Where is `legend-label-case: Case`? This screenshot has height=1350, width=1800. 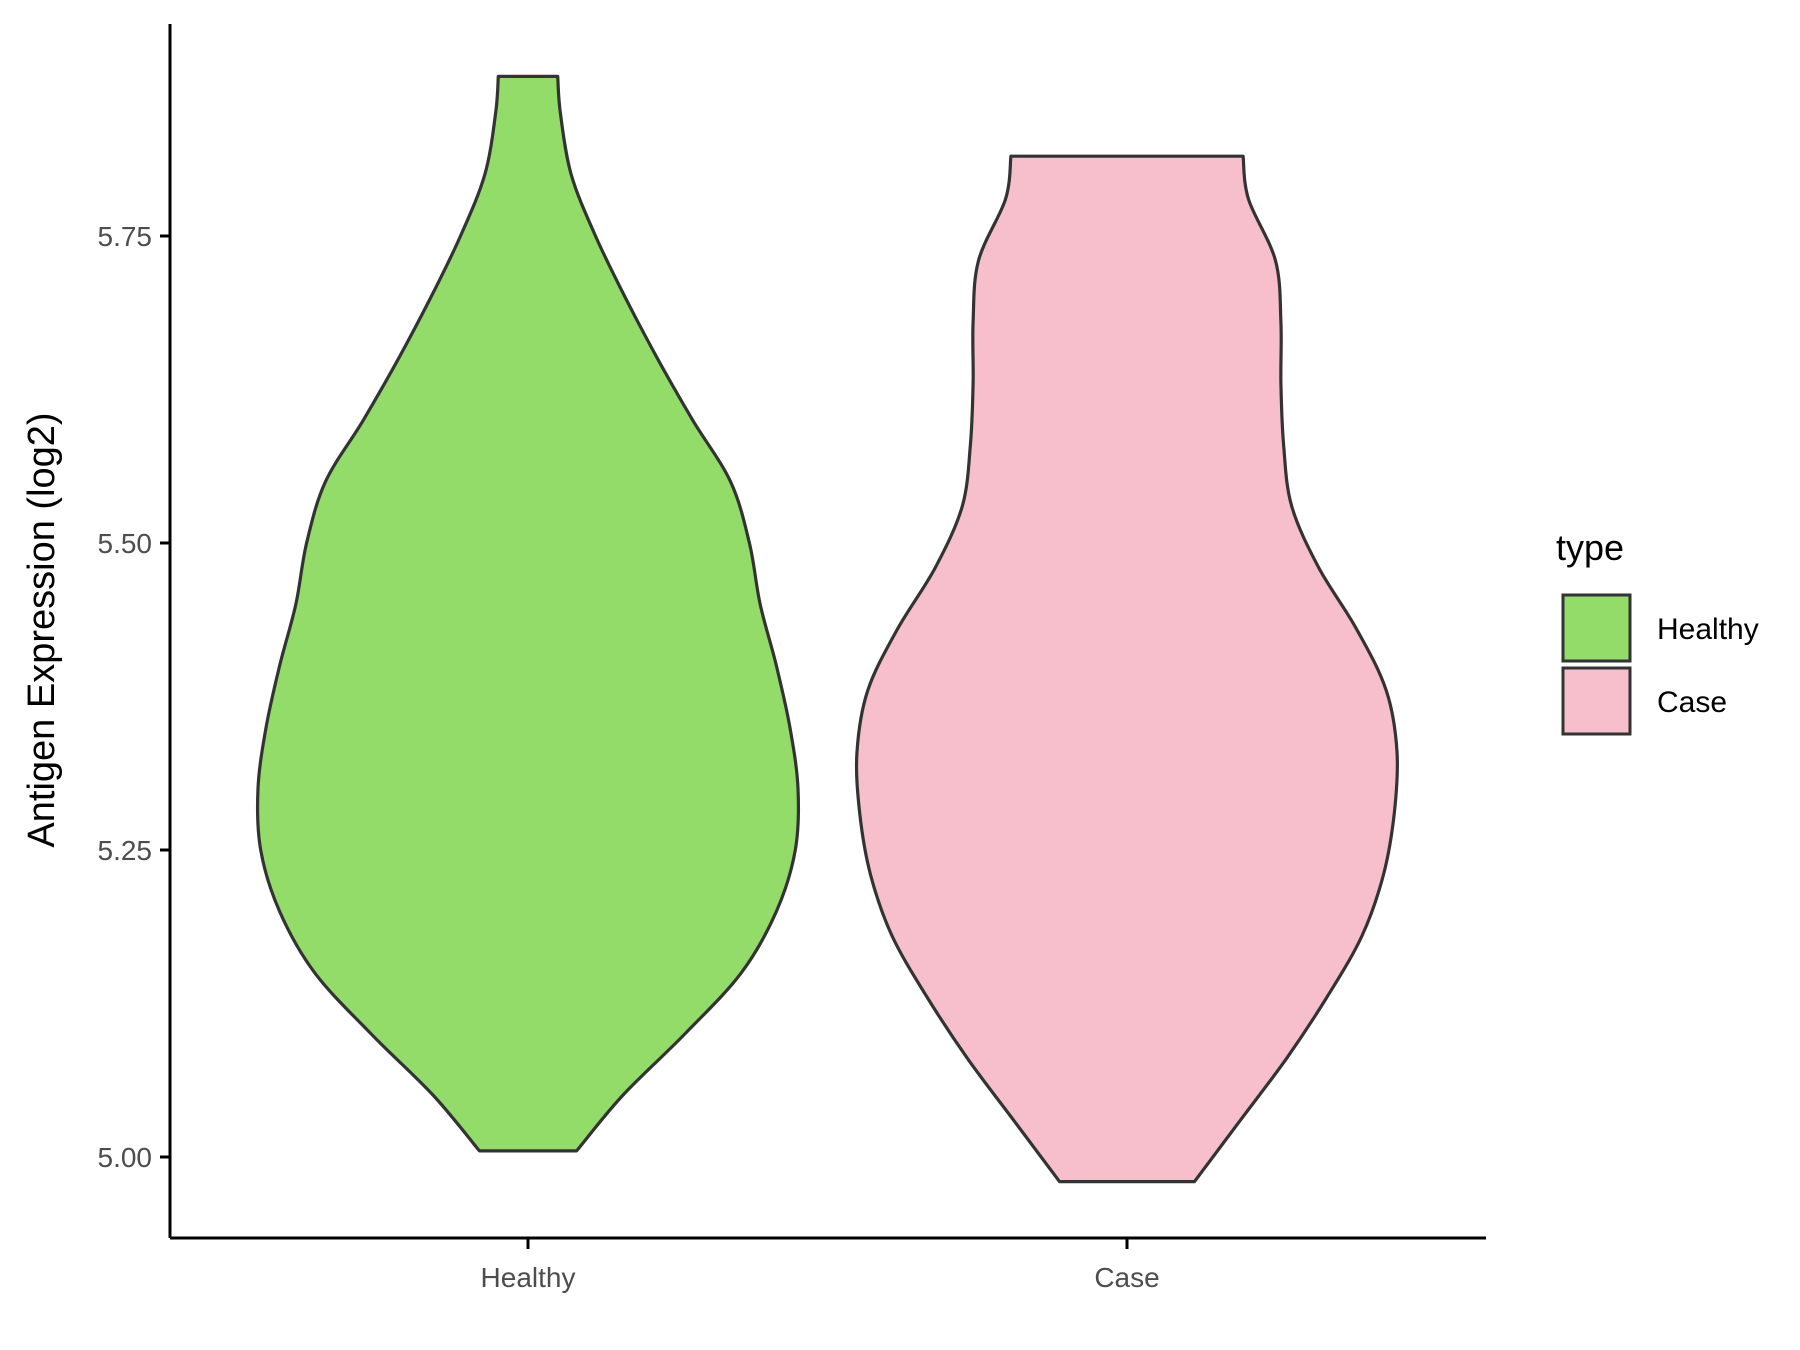 legend-label-case: Case is located at coordinates (1692, 702).